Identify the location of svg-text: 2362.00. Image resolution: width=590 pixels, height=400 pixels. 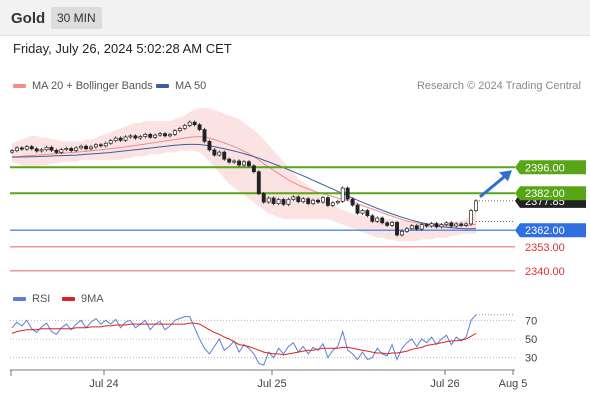
(545, 231).